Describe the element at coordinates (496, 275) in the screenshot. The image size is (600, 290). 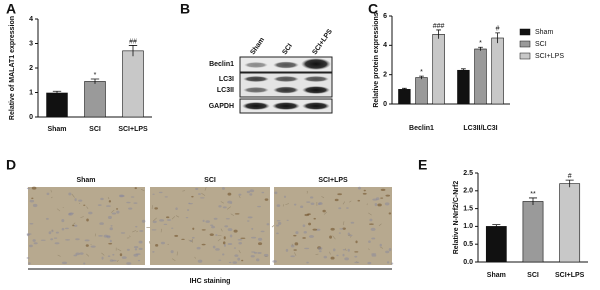
I see `x-tick-label: Sham` at that location.